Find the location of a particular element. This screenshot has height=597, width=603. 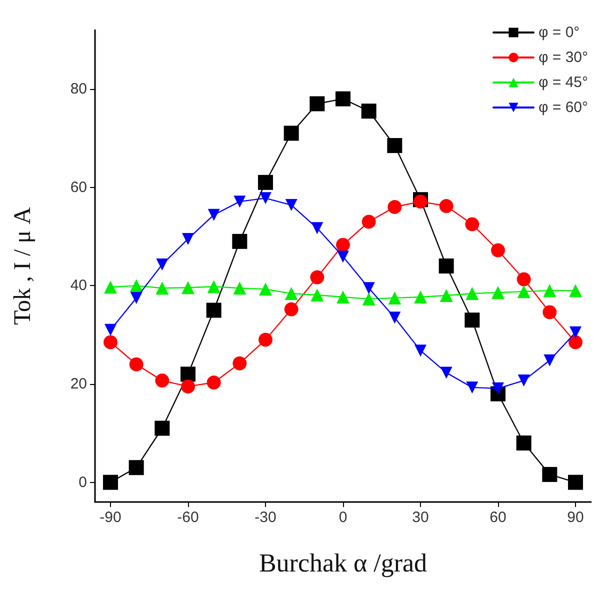

y-tick-label: 80 is located at coordinates (78, 89).